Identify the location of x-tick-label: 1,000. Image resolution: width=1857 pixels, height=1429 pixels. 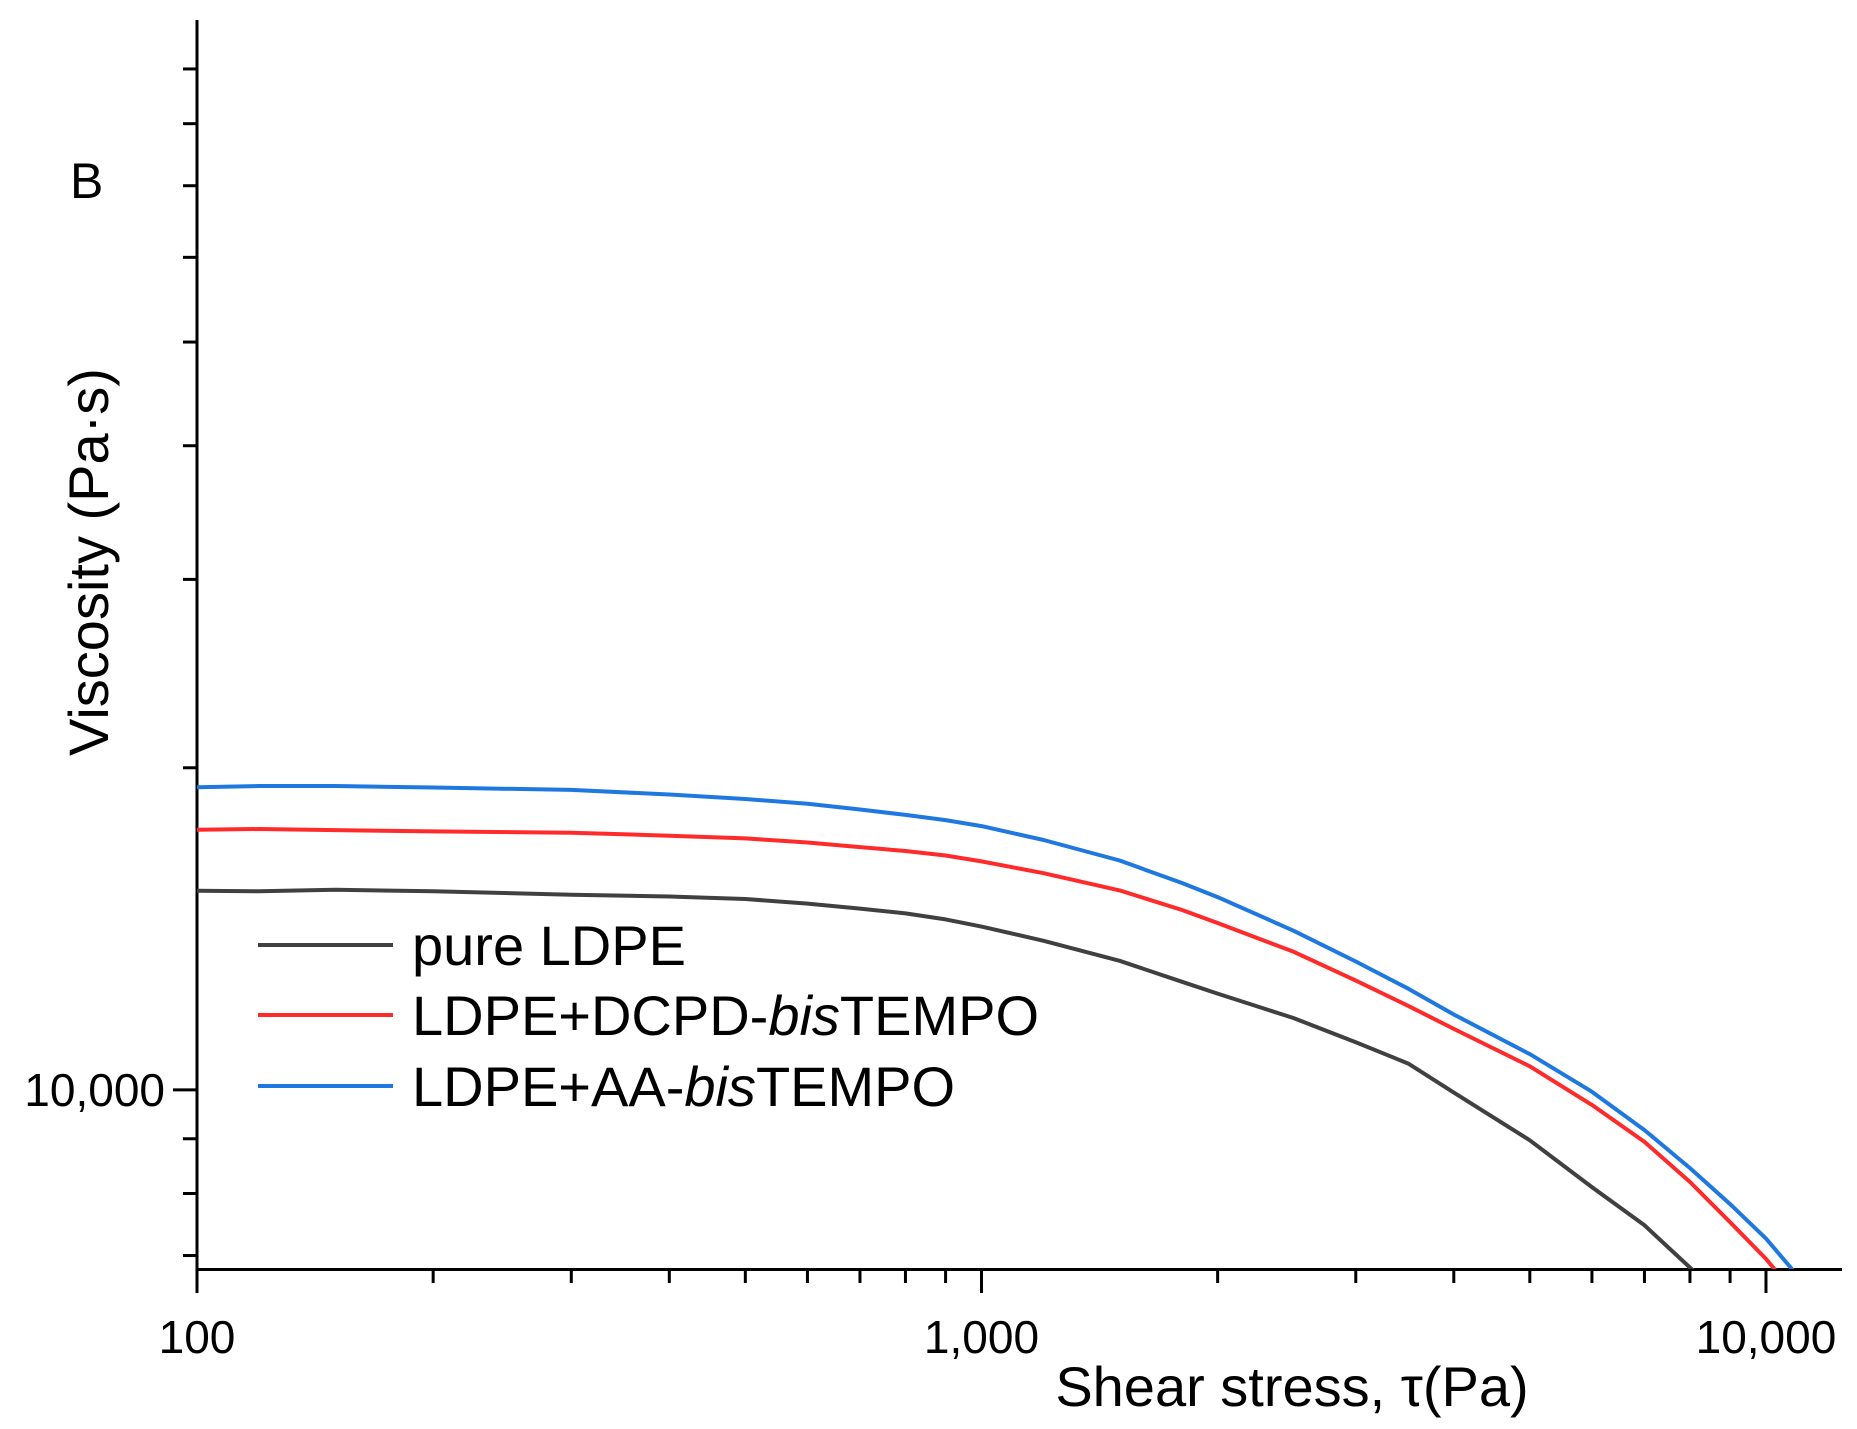
(981, 1337).